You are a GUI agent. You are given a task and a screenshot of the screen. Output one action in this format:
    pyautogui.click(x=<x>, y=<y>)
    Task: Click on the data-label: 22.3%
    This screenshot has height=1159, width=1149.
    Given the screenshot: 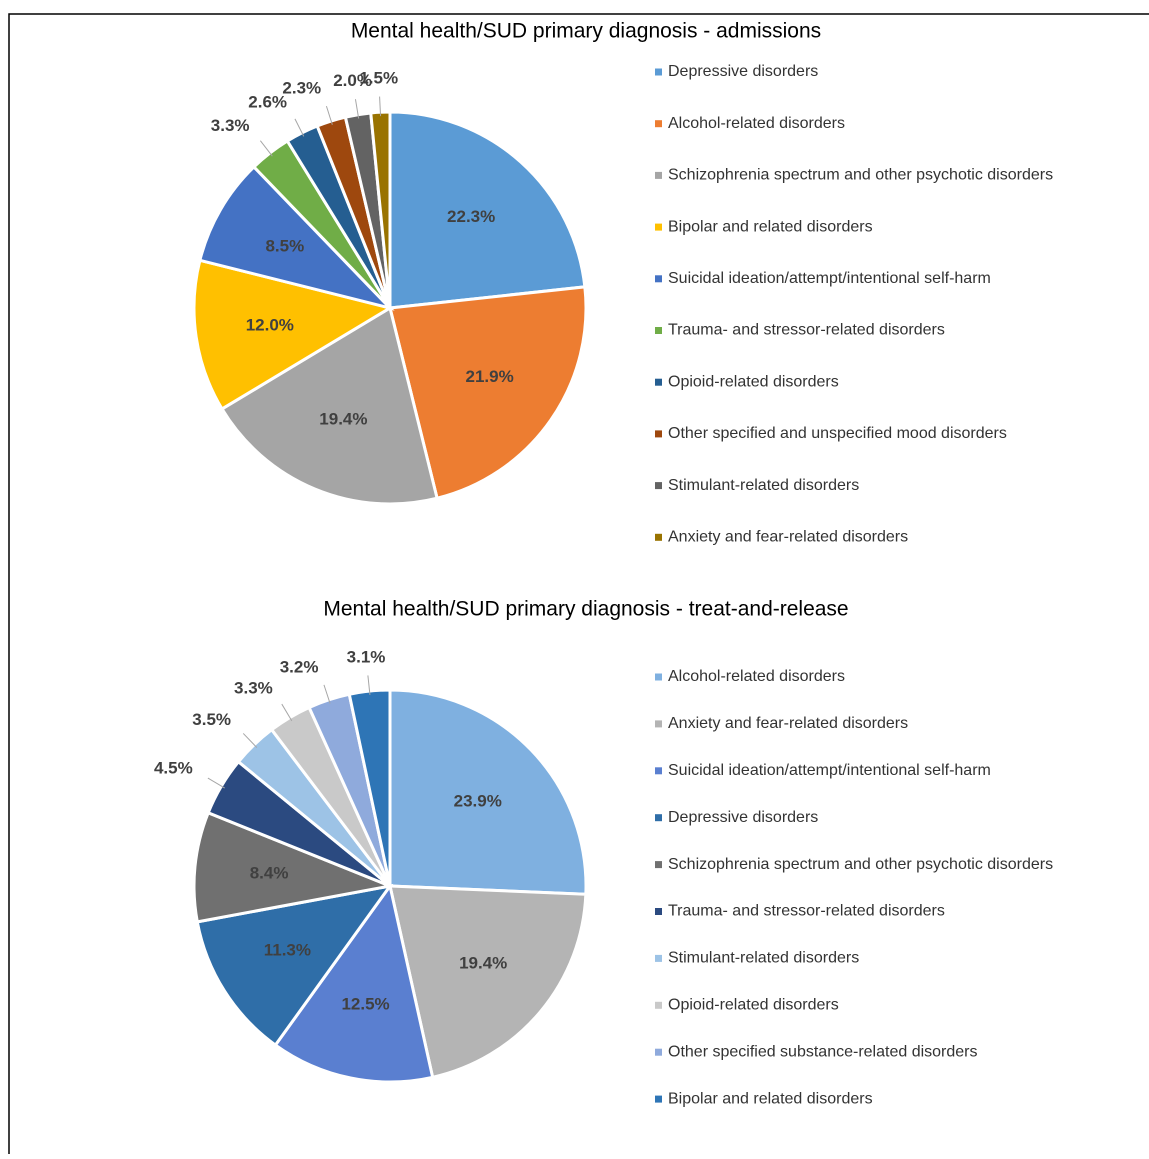 What is the action you would take?
    pyautogui.click(x=471, y=216)
    